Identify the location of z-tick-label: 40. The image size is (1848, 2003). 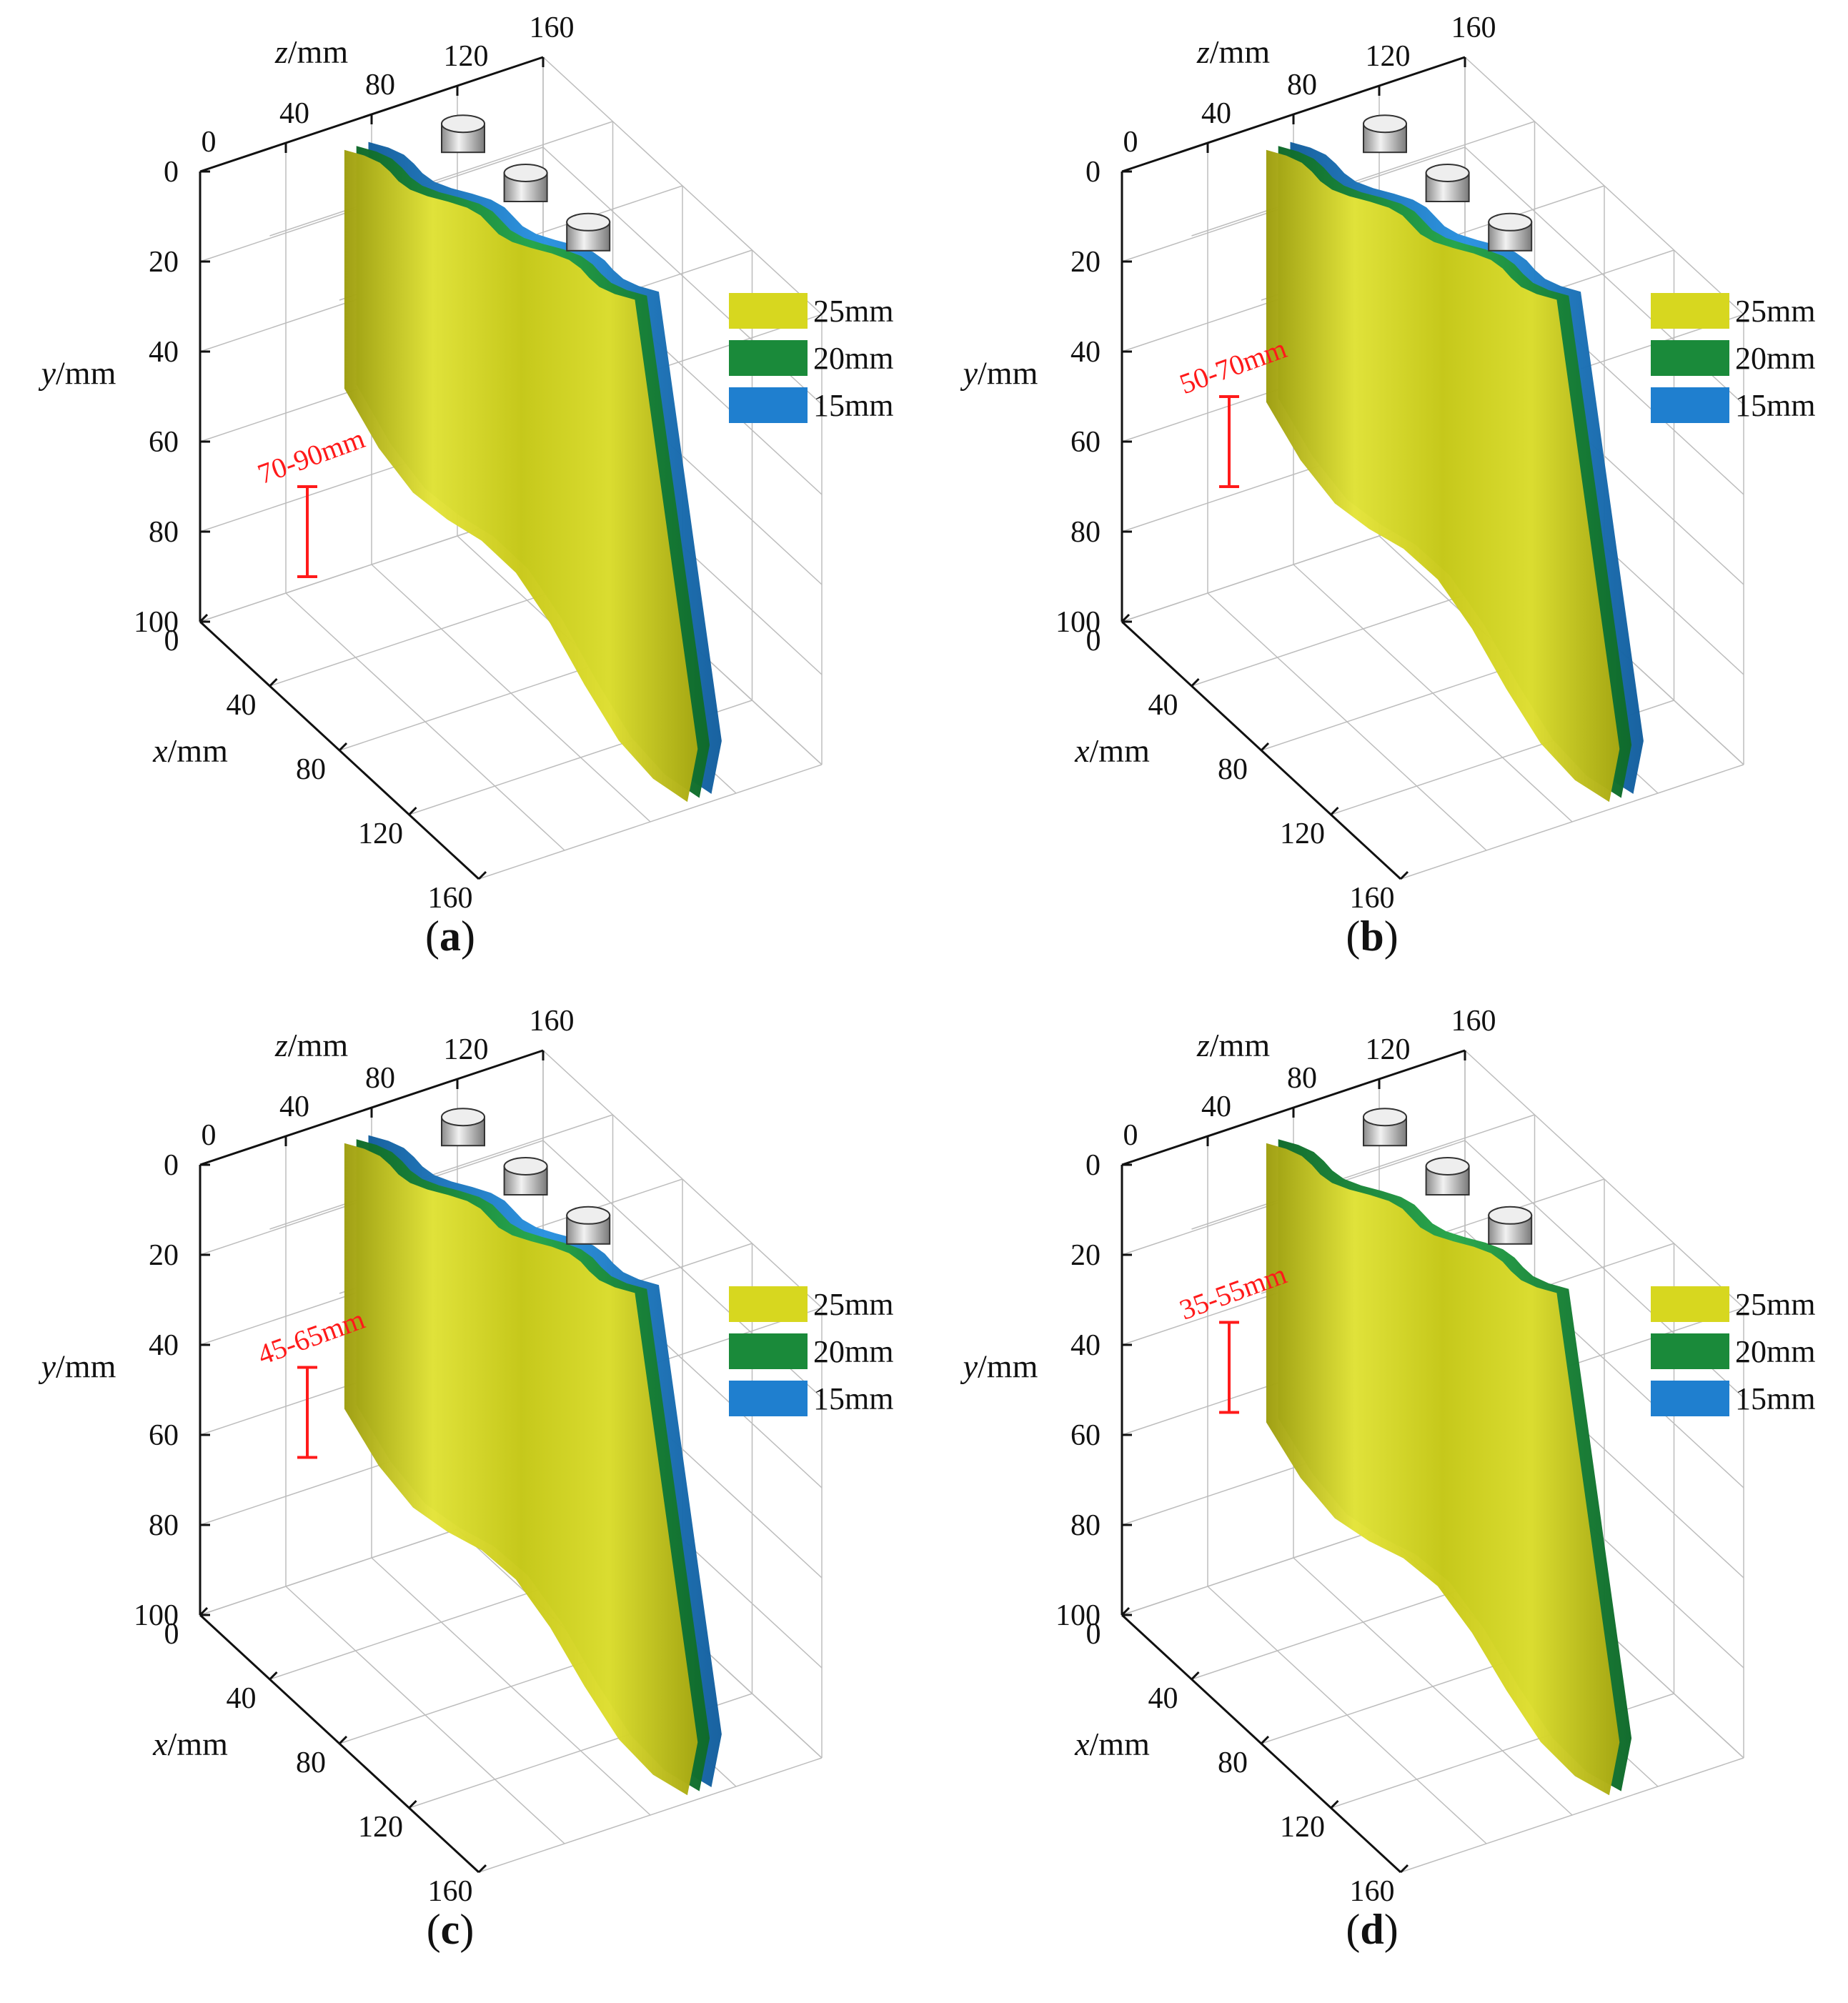
(1216, 1106).